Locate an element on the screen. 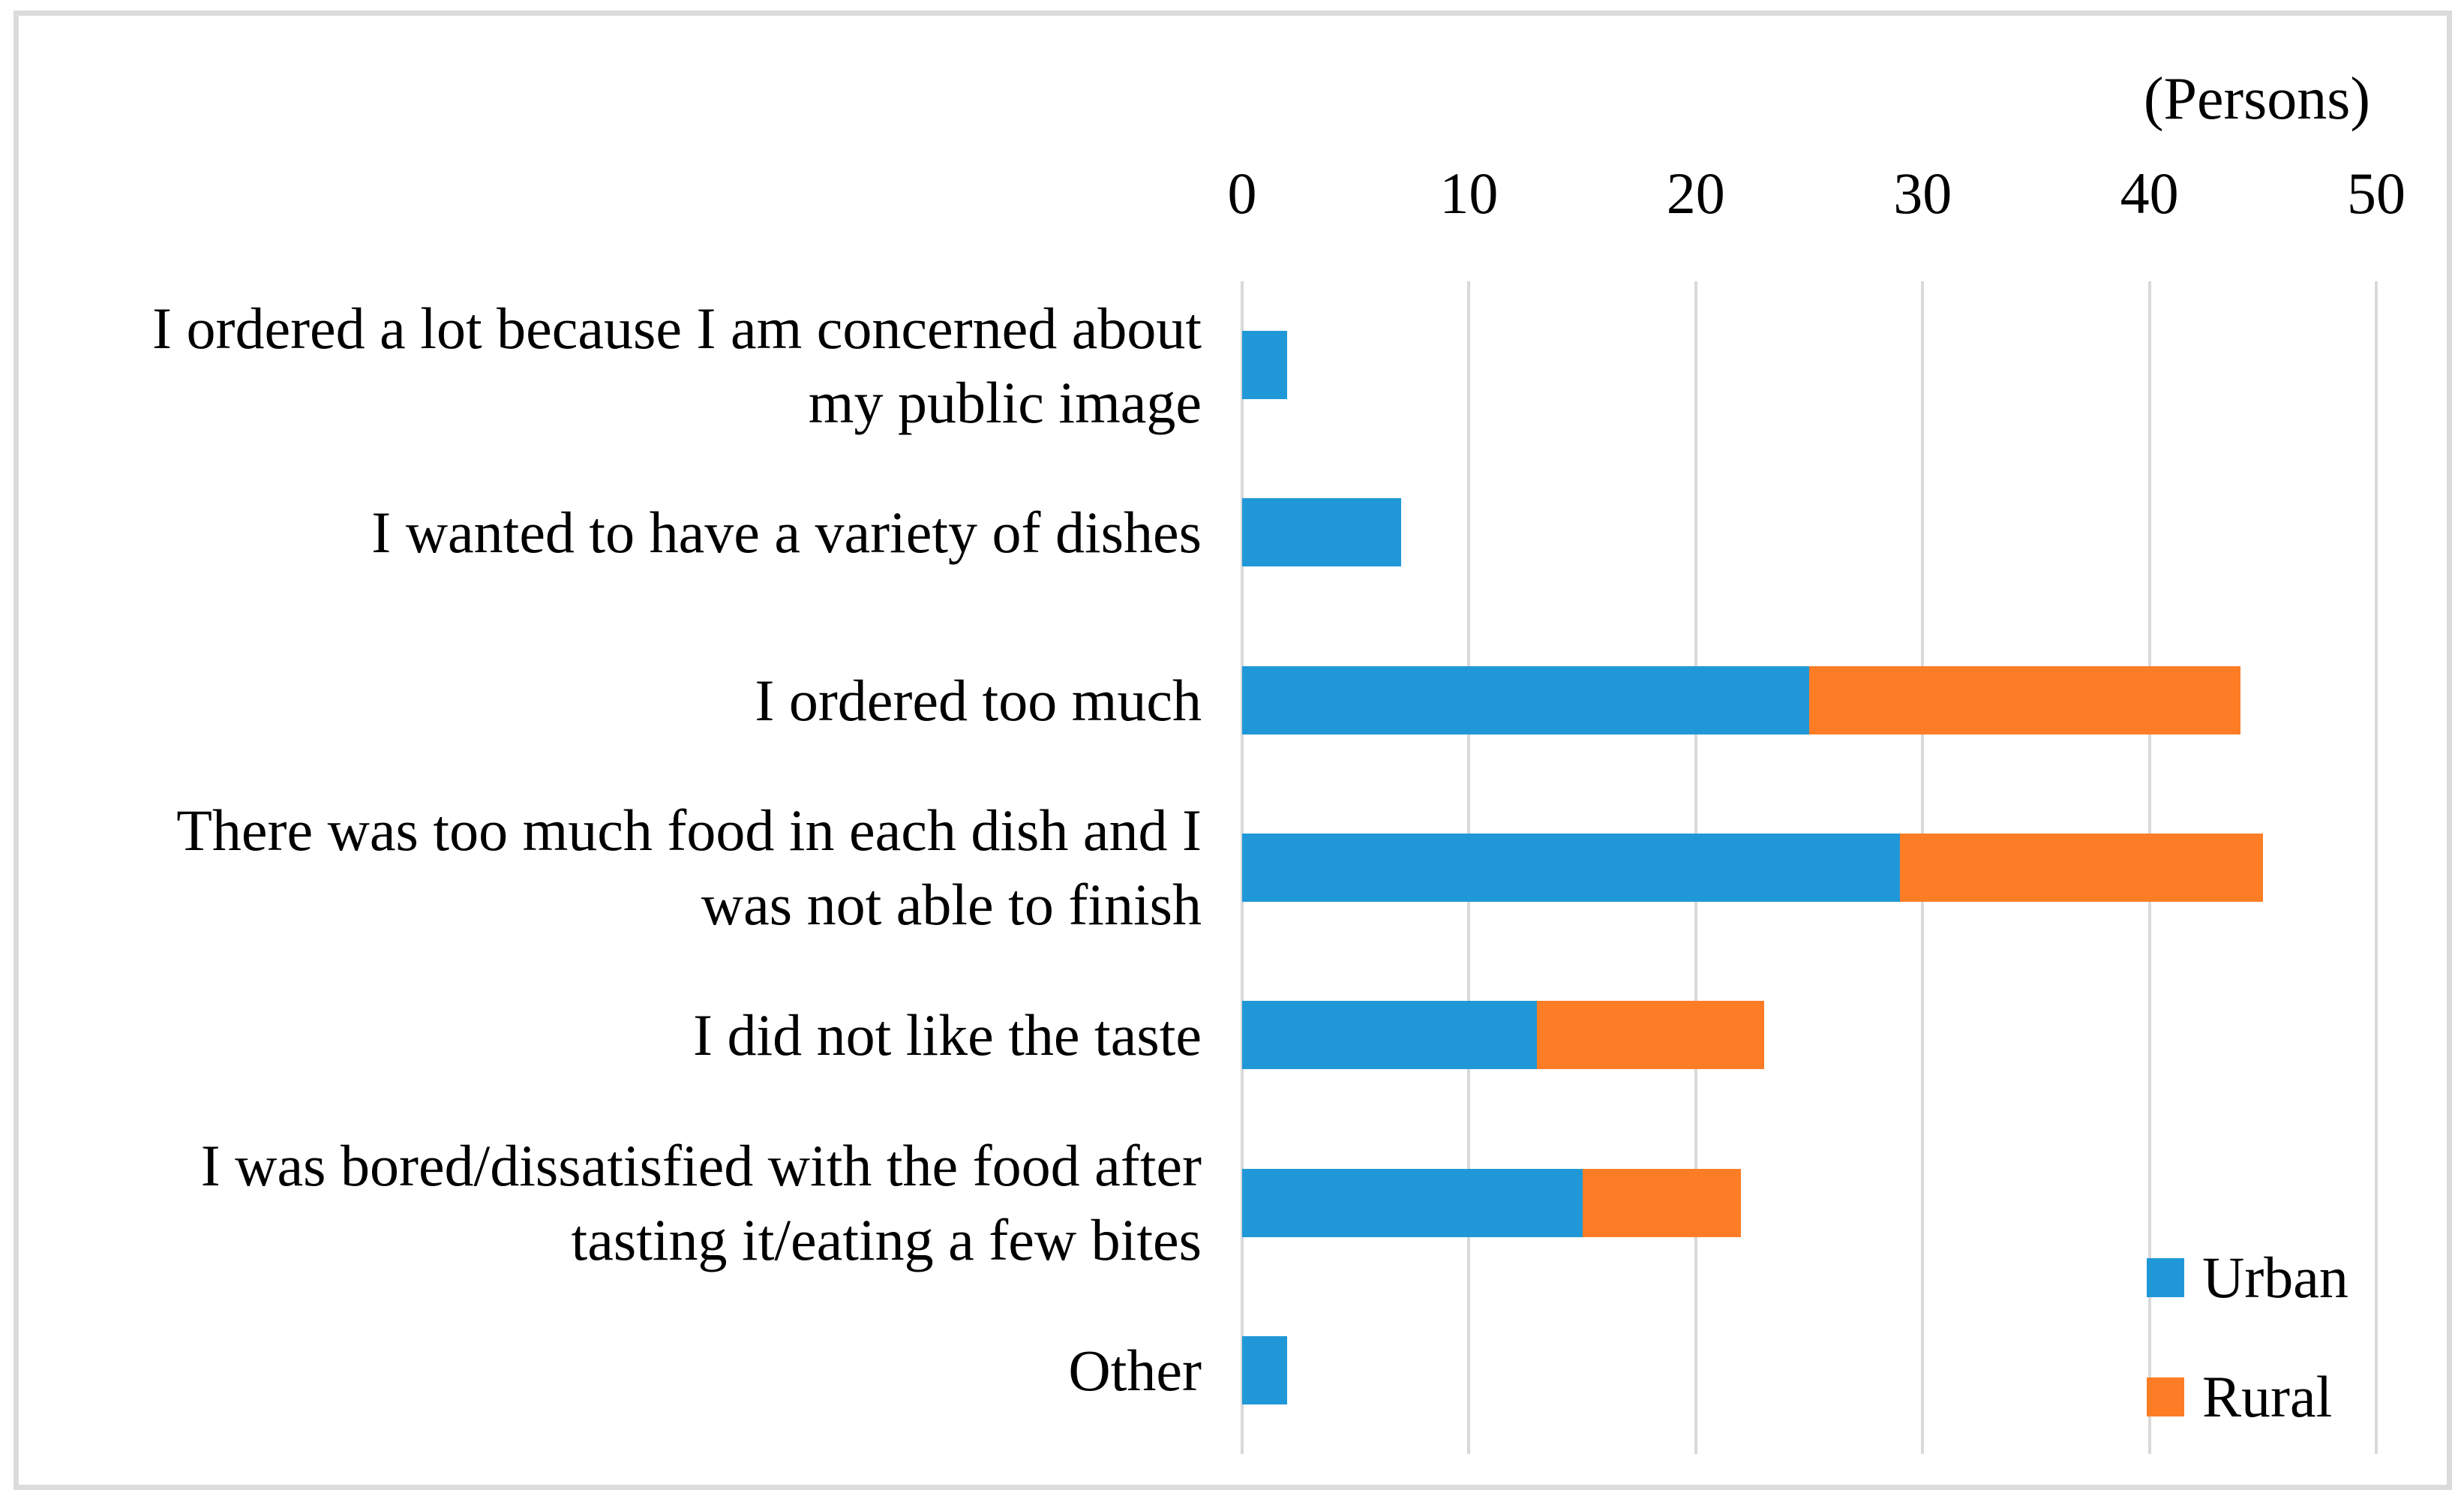 This screenshot has height=1499, width=2464. legend-entry-urban: Urban is located at coordinates (2247, 1277).